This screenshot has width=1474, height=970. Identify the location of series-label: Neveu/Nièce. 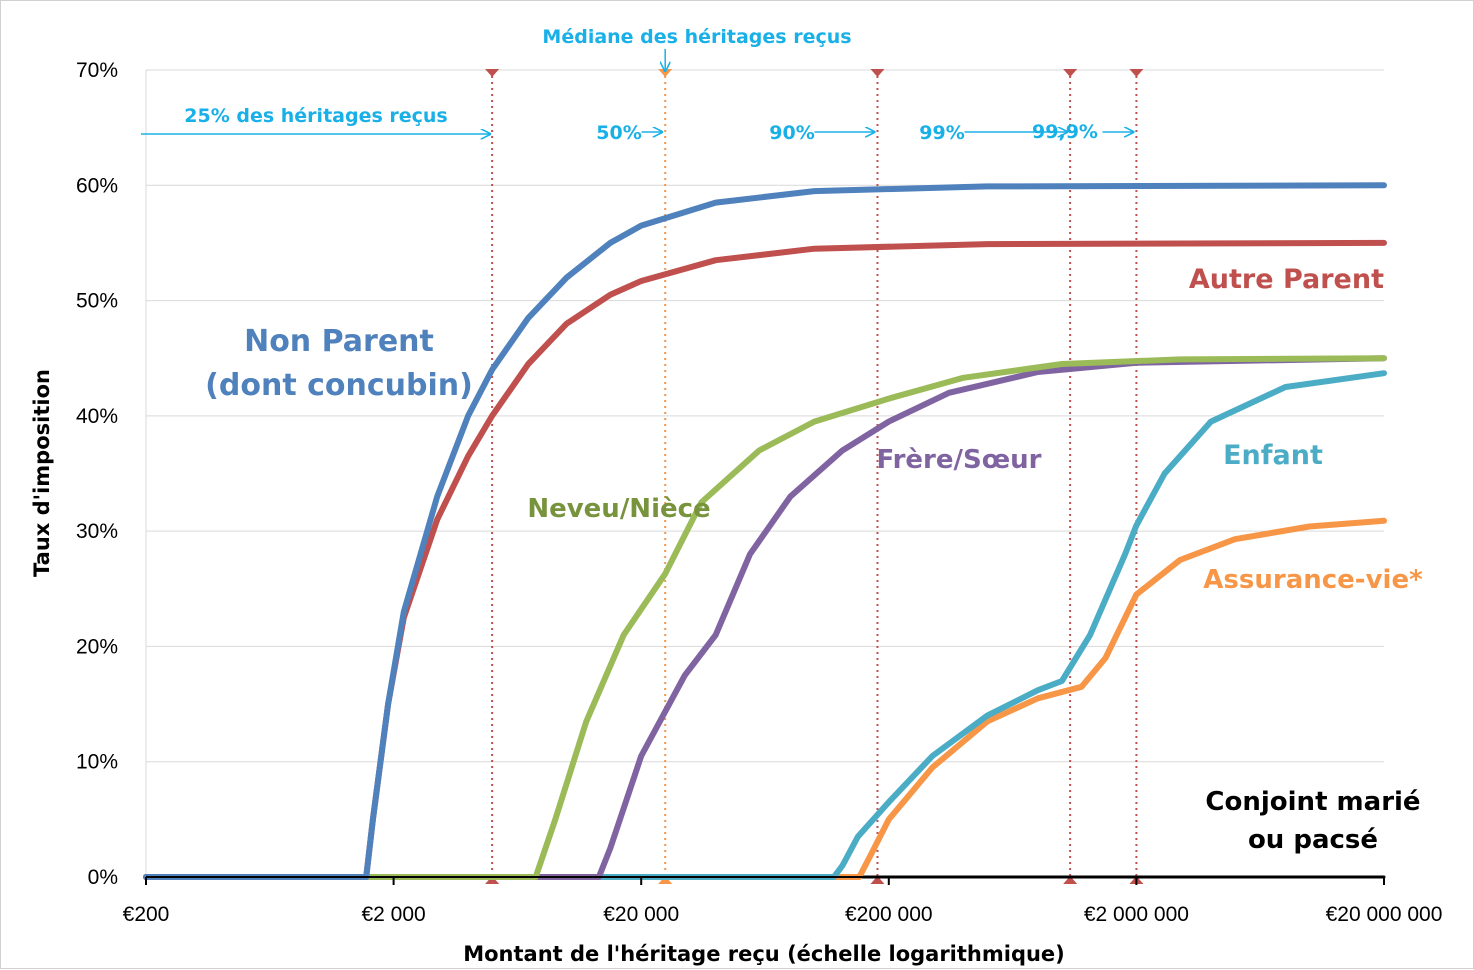
(618, 509).